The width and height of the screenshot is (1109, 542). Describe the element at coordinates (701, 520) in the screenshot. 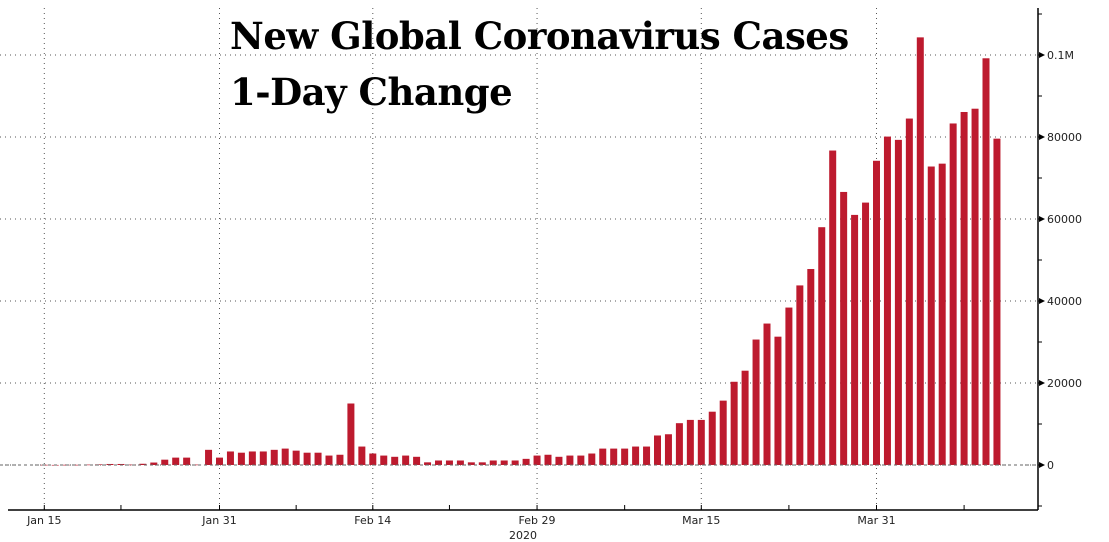

I see `x-tick-label: Mar 15` at that location.